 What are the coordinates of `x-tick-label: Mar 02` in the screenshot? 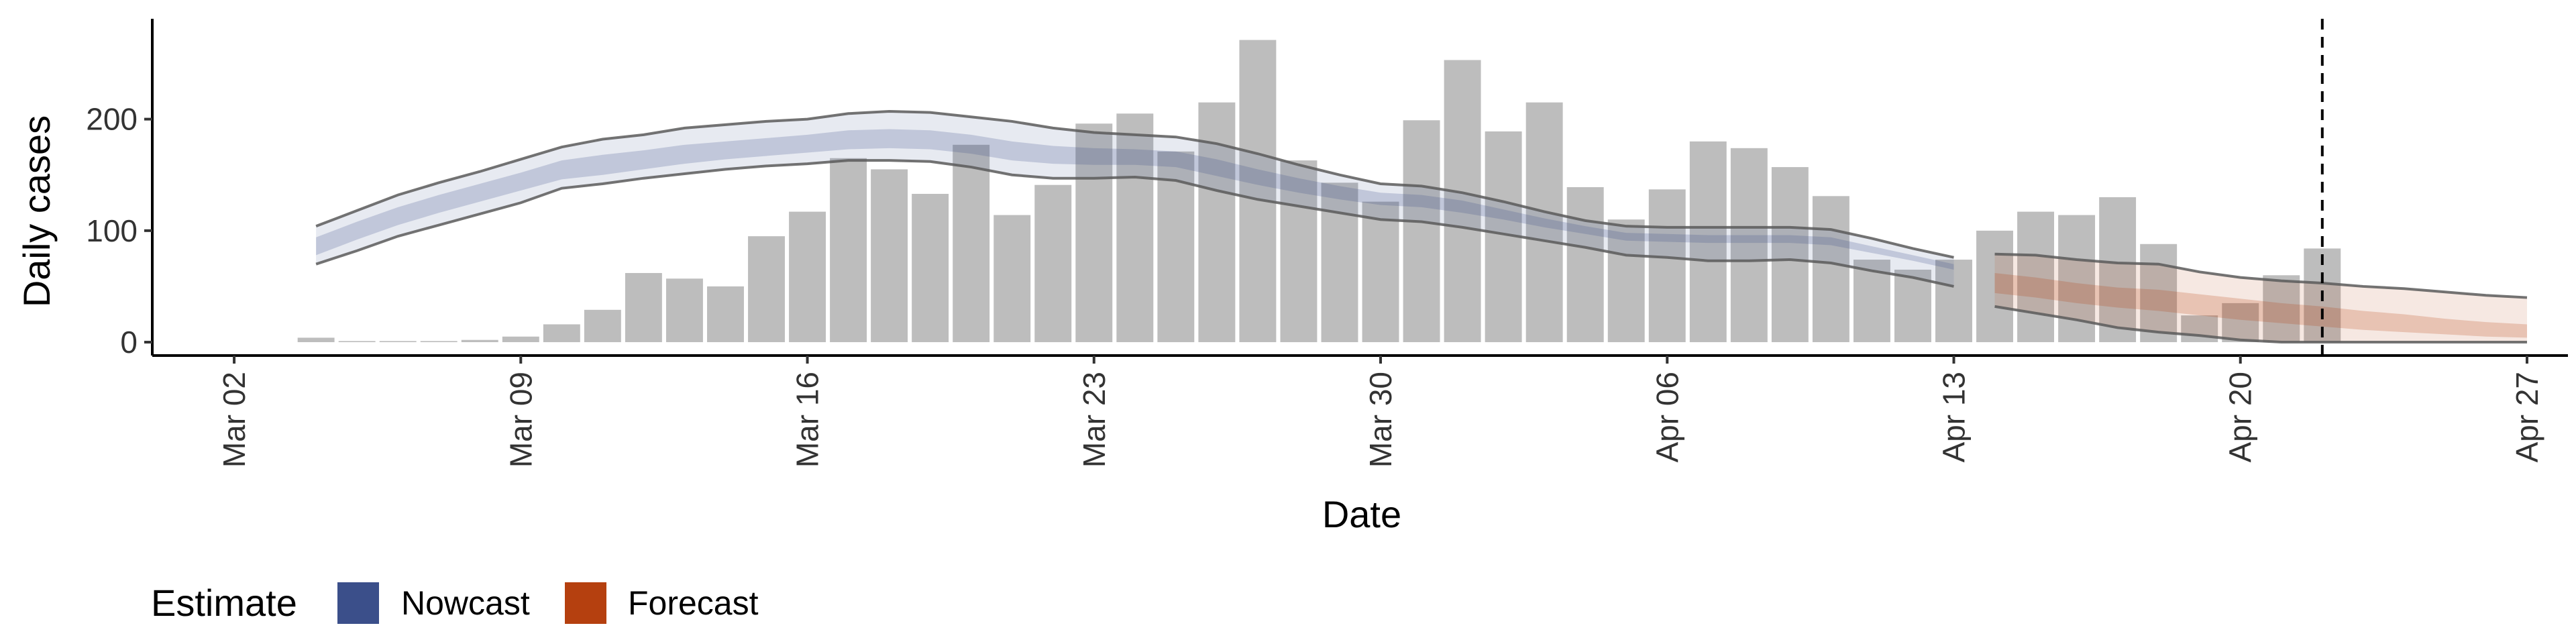 It's located at (234, 420).